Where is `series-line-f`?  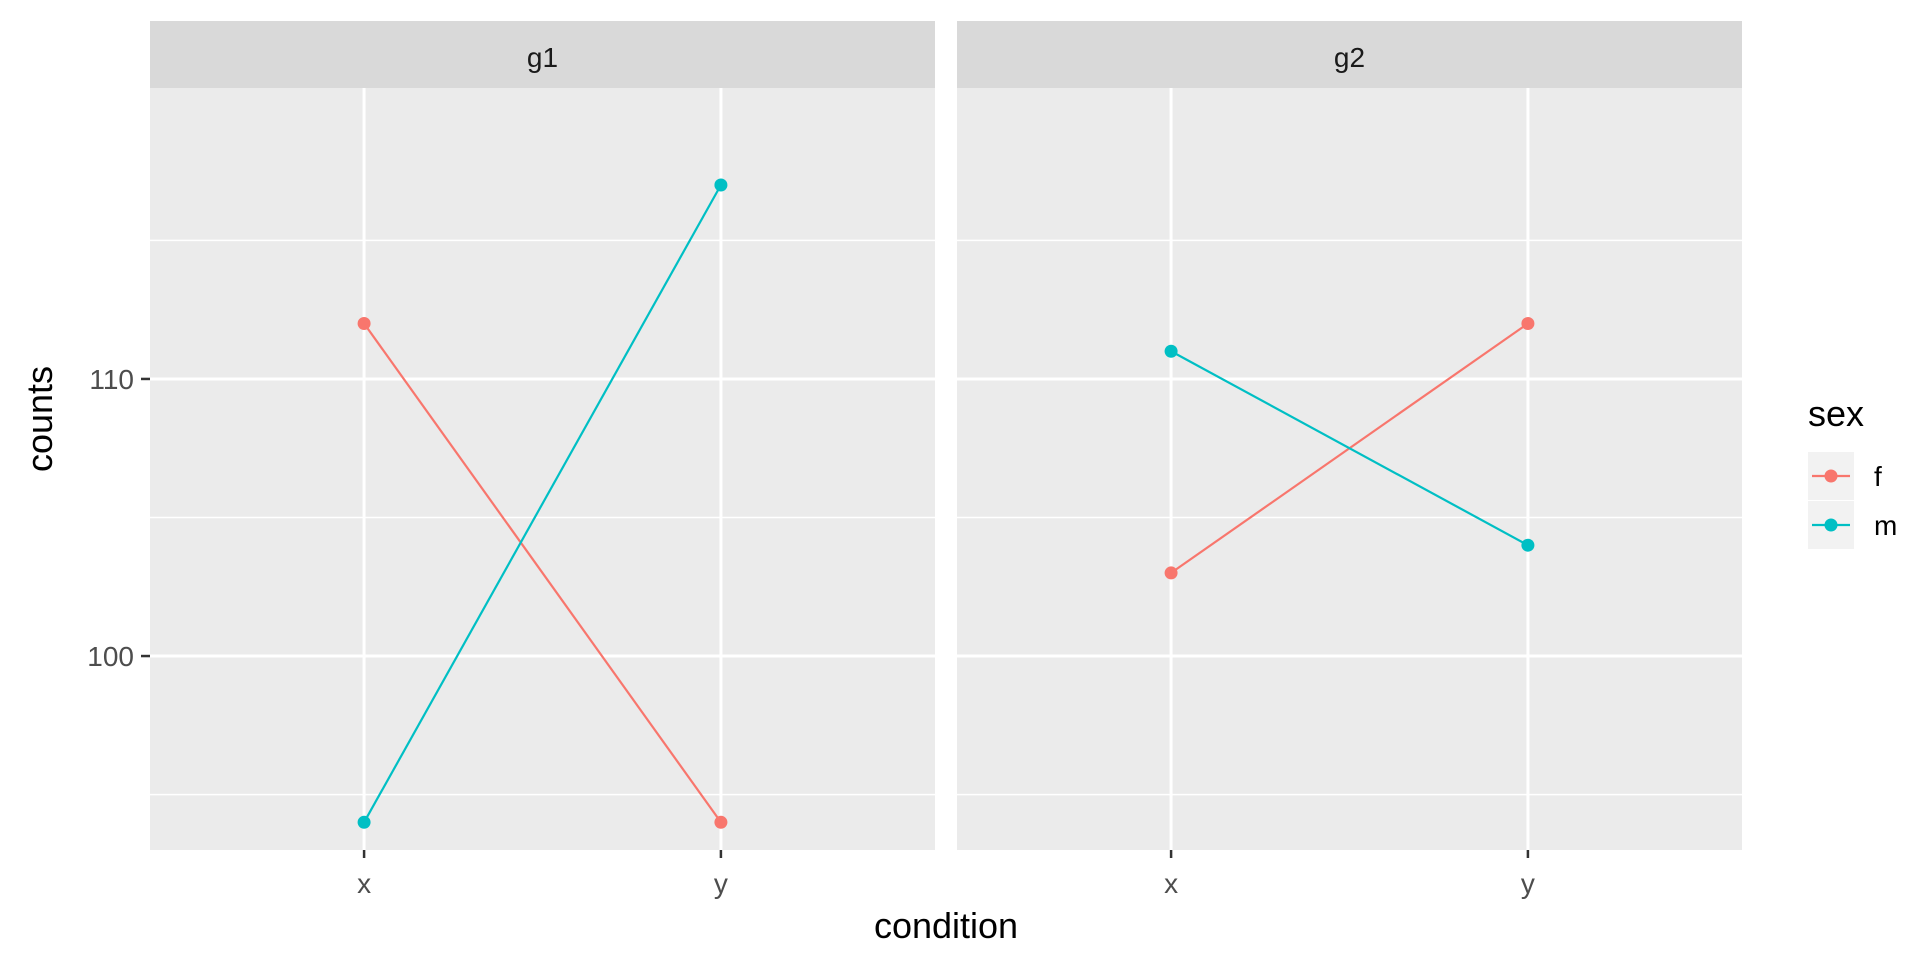
series-line-f is located at coordinates (542, 572).